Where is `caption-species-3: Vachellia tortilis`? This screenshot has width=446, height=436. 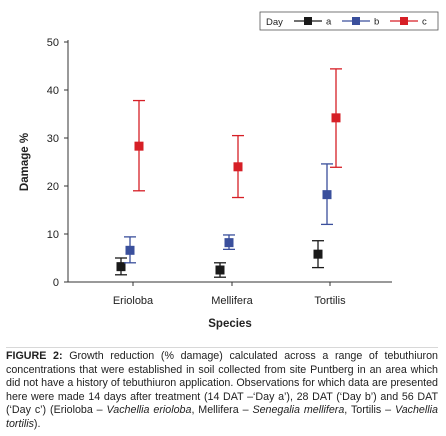 caption-species-3: Vachellia tortilis is located at coordinates (222, 417).